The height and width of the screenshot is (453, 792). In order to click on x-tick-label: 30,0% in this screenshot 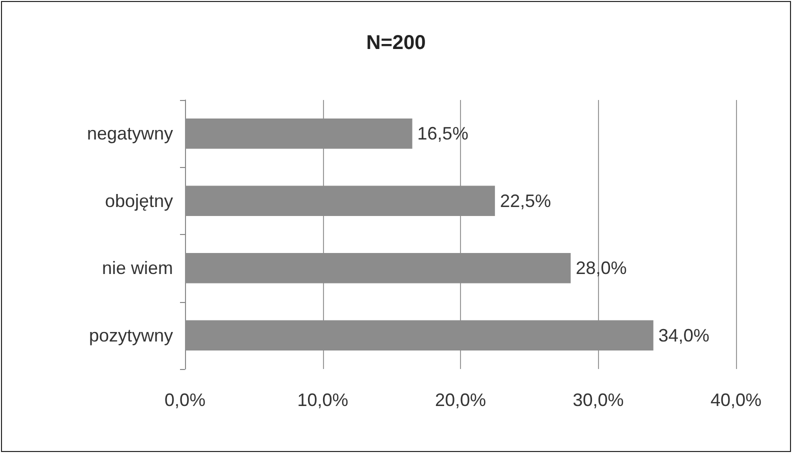, I will do `click(598, 400)`.